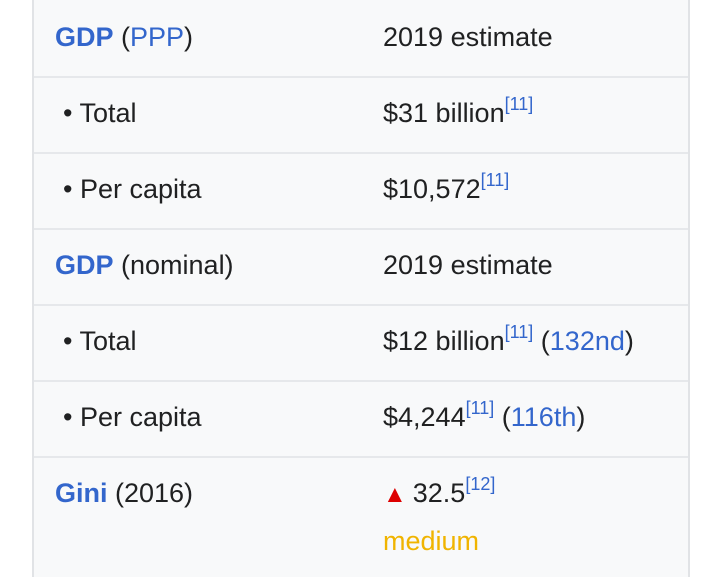  I want to click on gdp-ppp-estimate-year: 2019 estimate, so click(468, 37).